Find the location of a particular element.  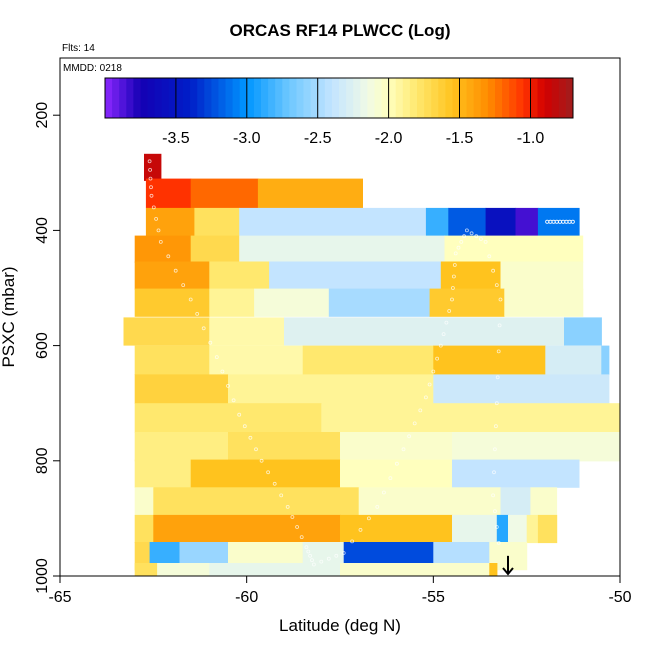

y-axis: 200 400 600 800 1000 is located at coordinates (47, 348).